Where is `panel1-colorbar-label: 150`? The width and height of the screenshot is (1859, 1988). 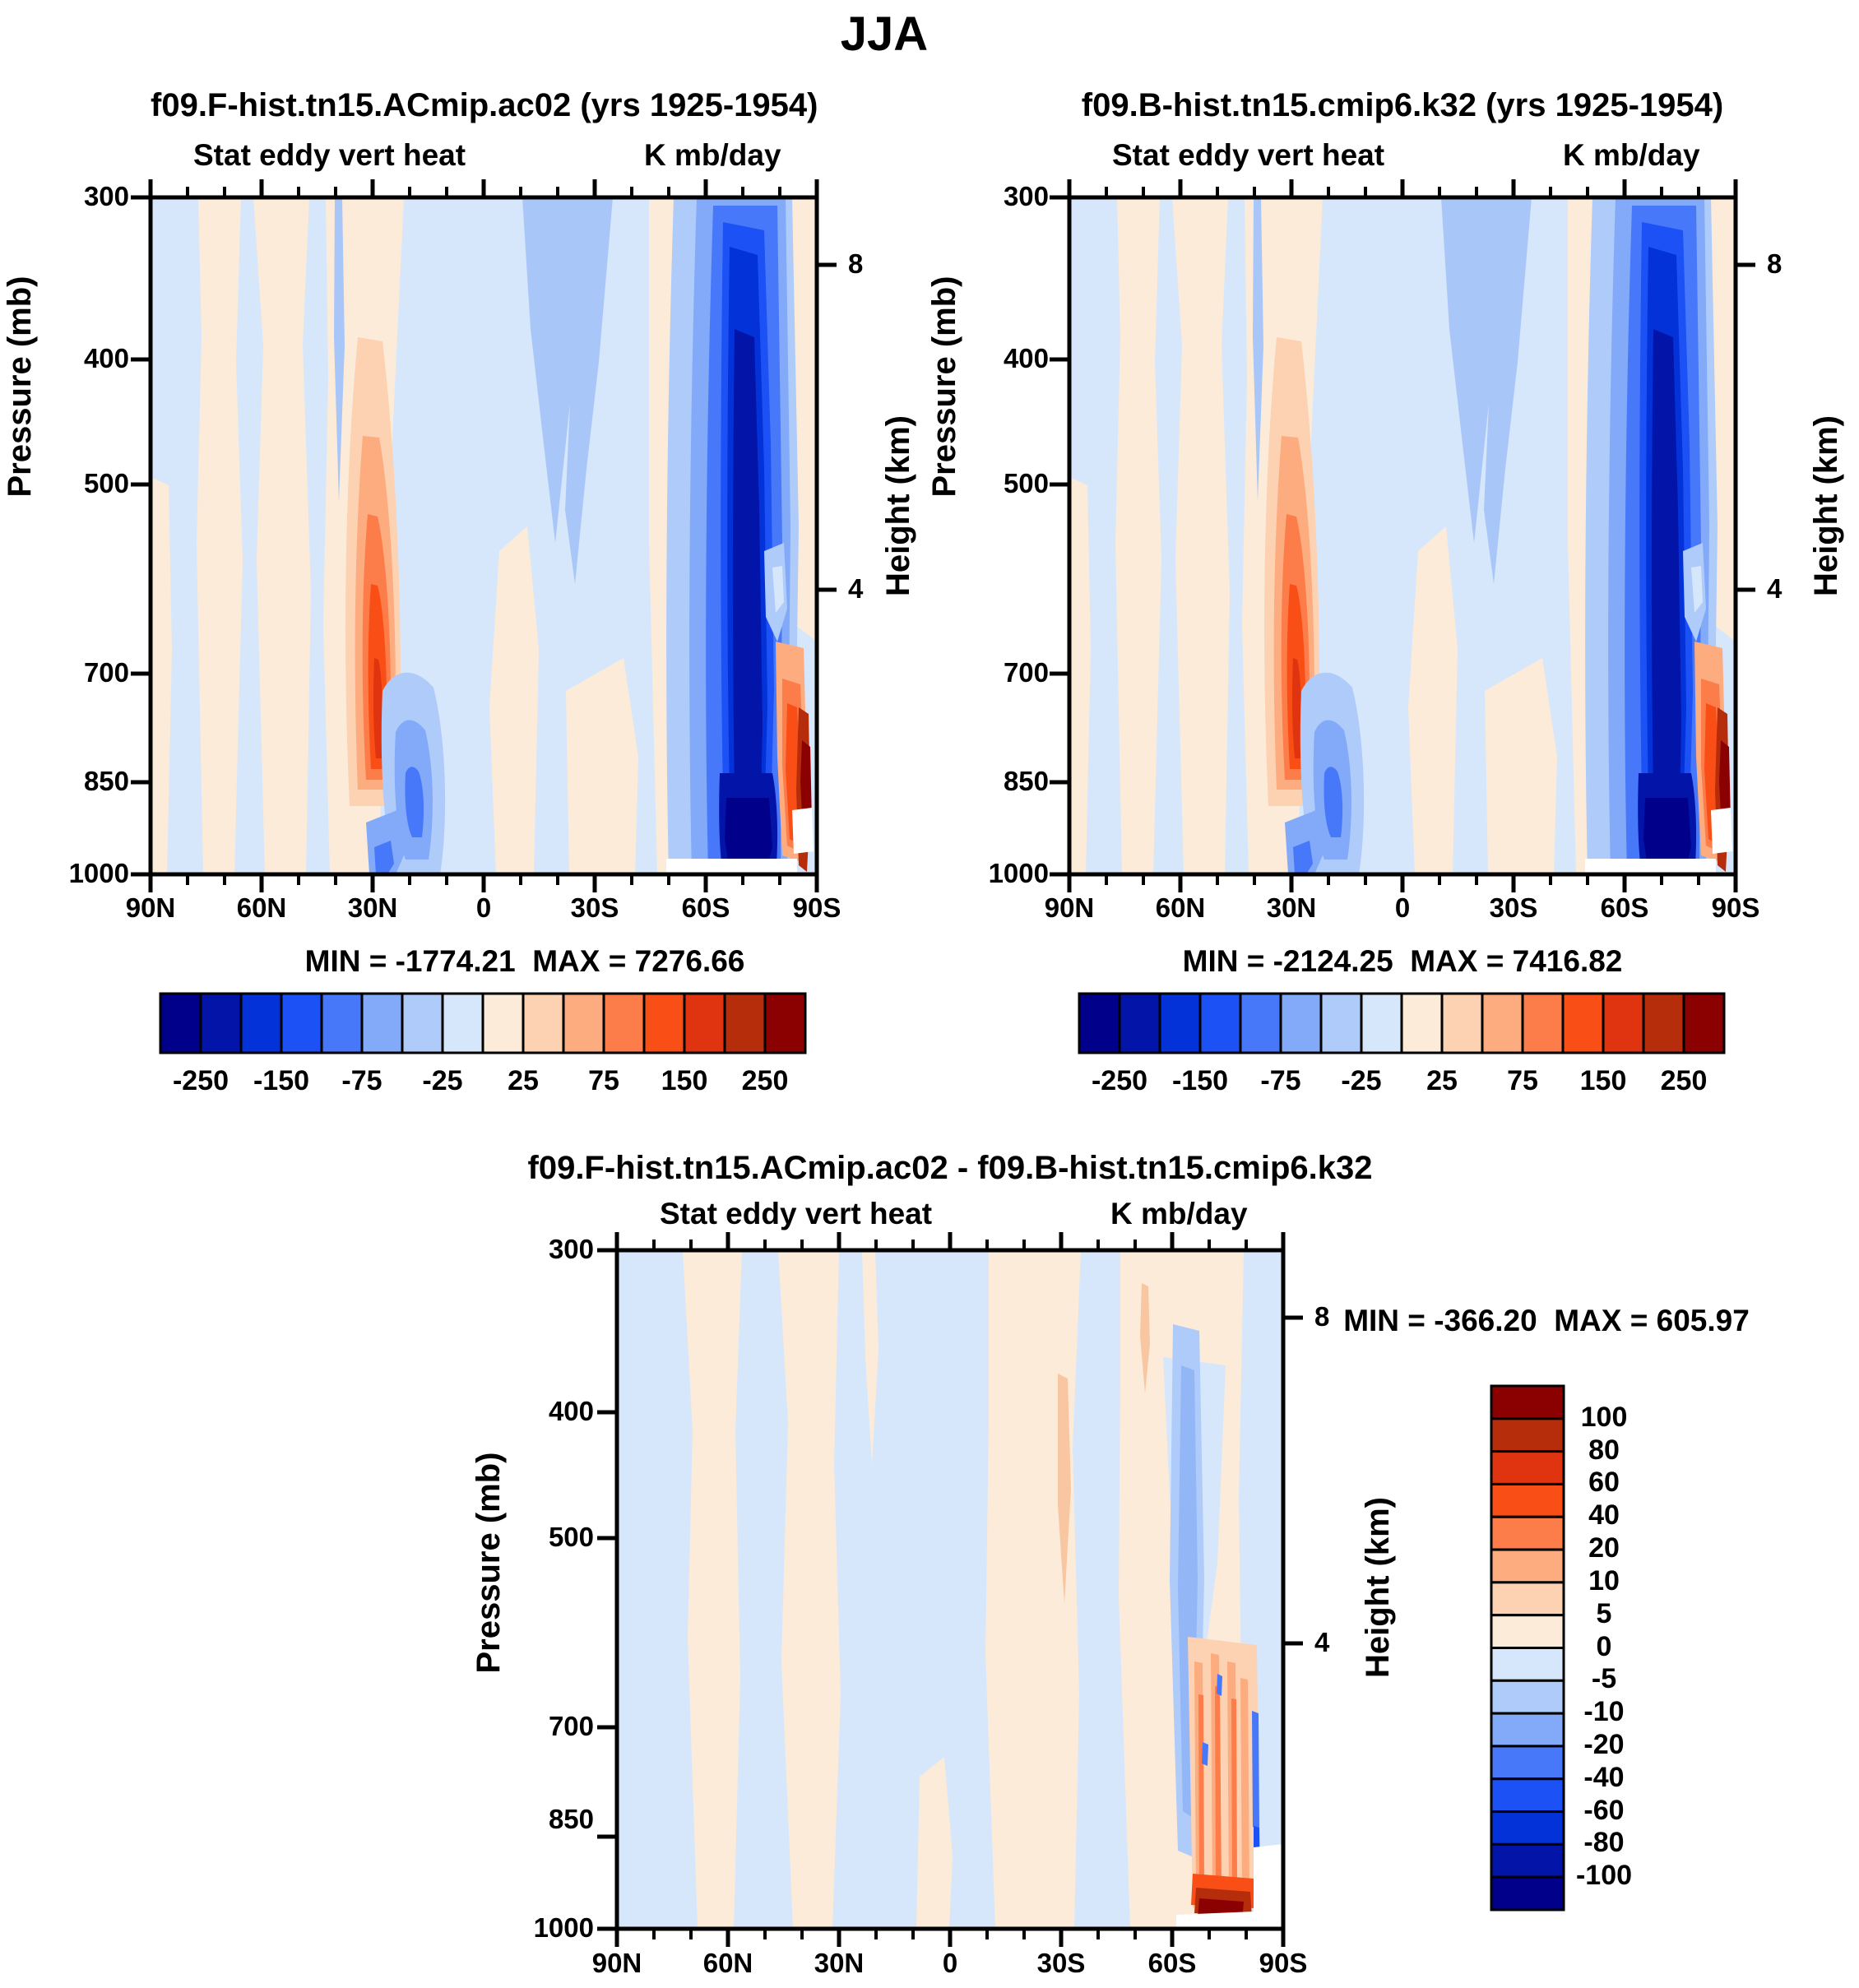
panel1-colorbar-label: 150 is located at coordinates (684, 1080).